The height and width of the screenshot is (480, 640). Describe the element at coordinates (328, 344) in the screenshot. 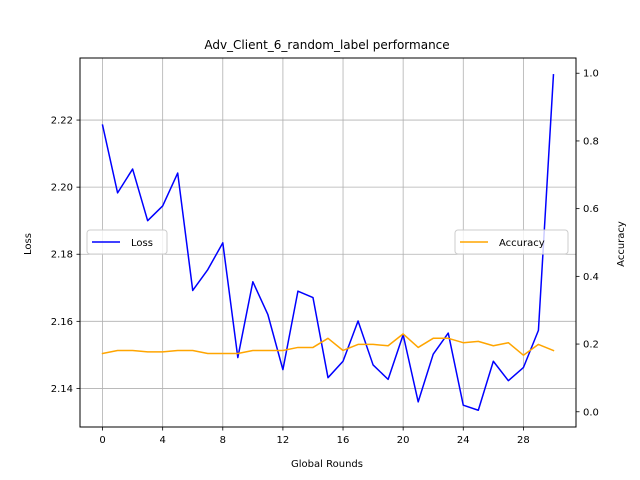

I see `series-line-accuracy` at that location.